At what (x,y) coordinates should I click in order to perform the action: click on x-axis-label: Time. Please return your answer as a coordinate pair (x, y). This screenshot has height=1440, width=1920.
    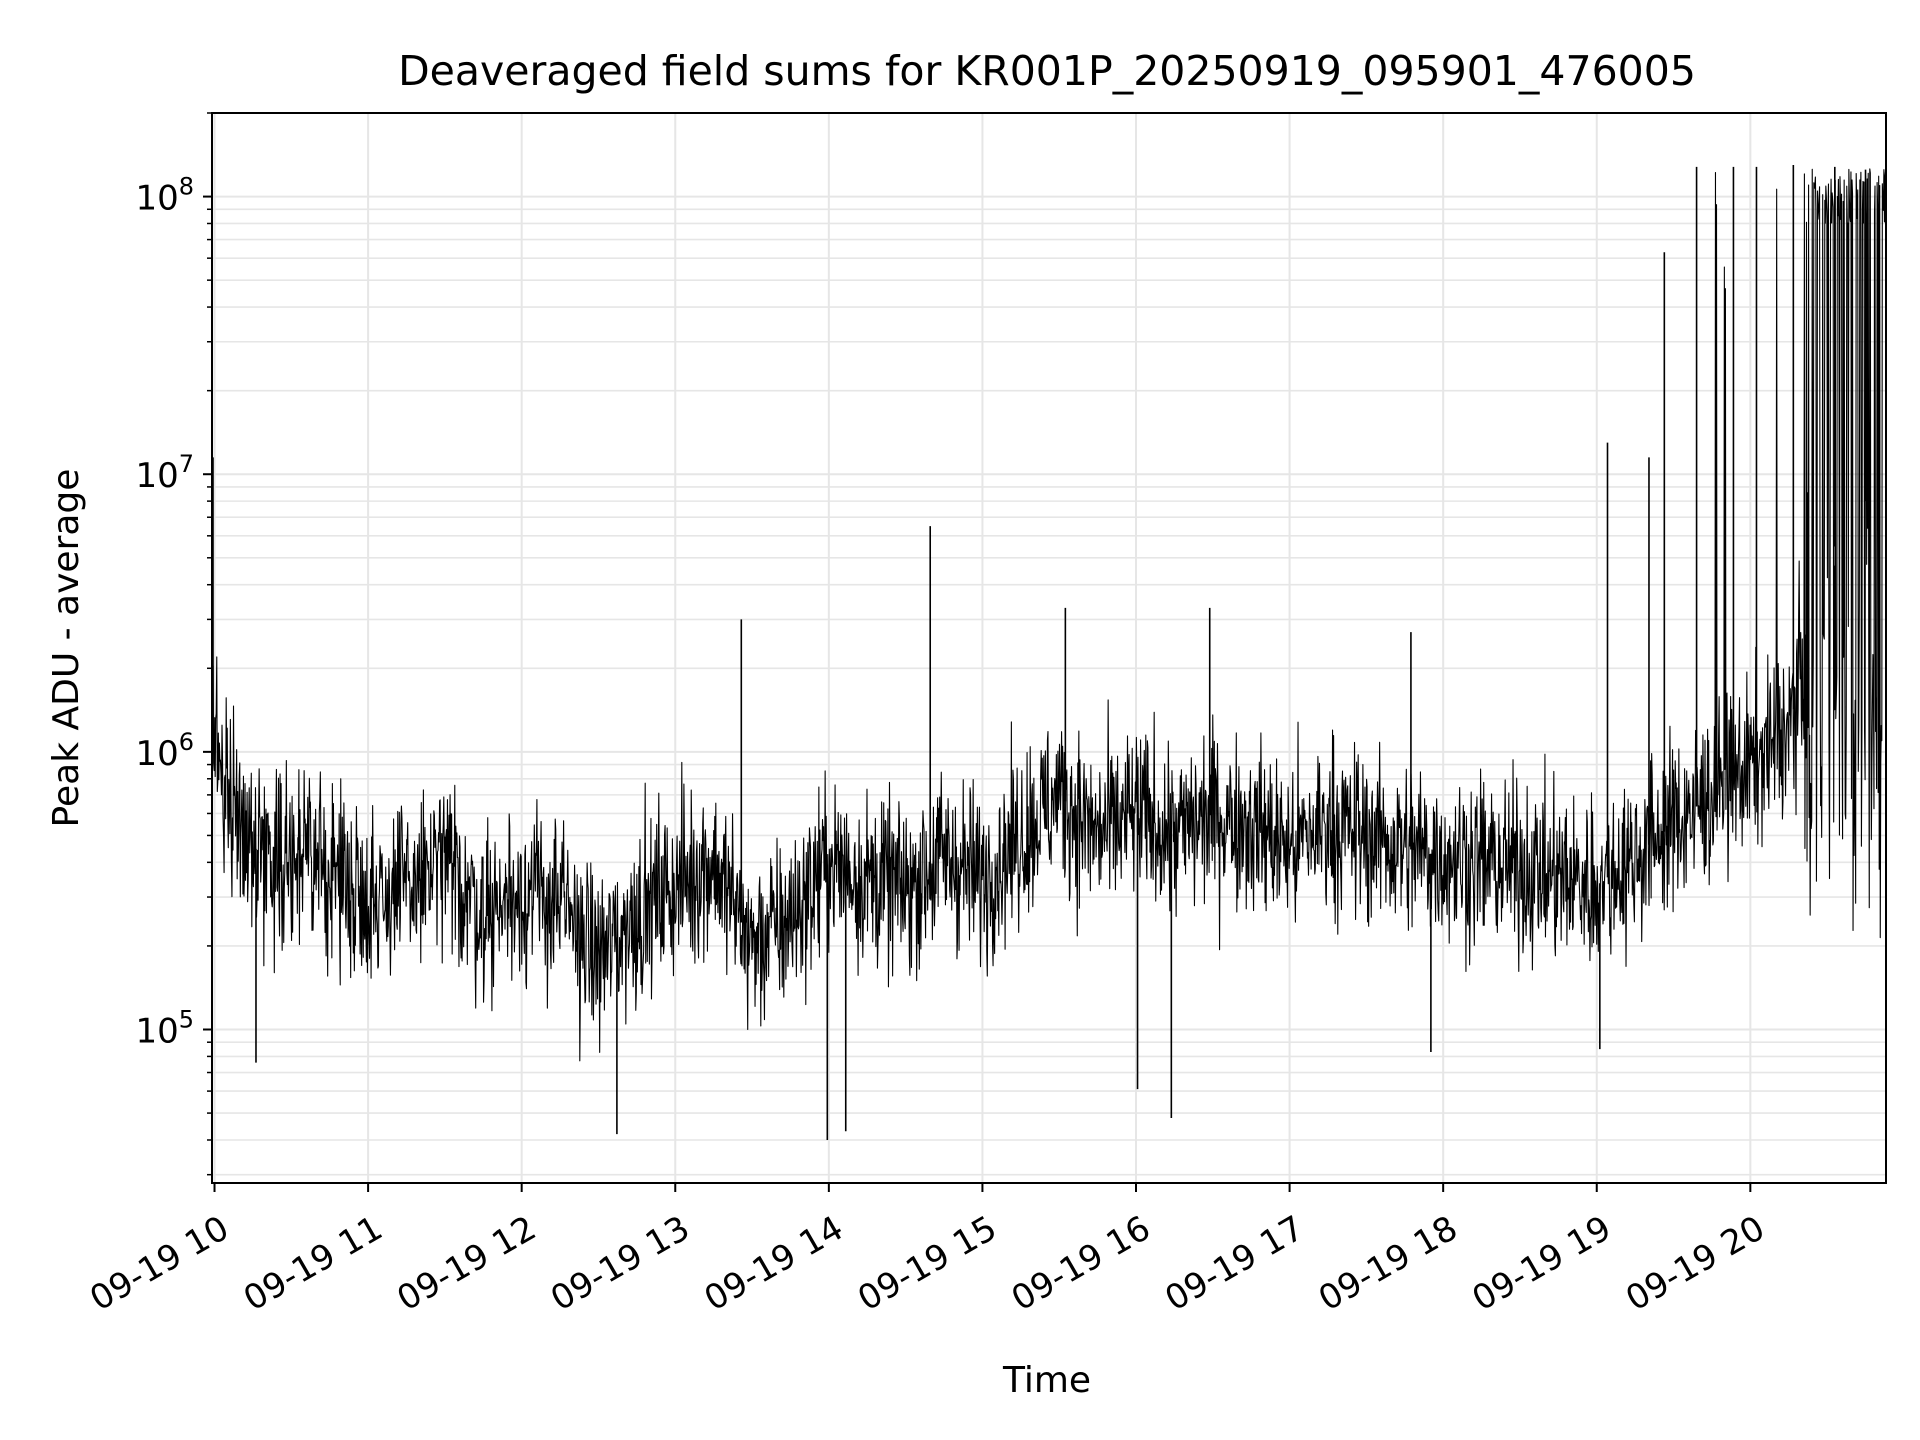
    Looking at the image, I should click on (1046, 1380).